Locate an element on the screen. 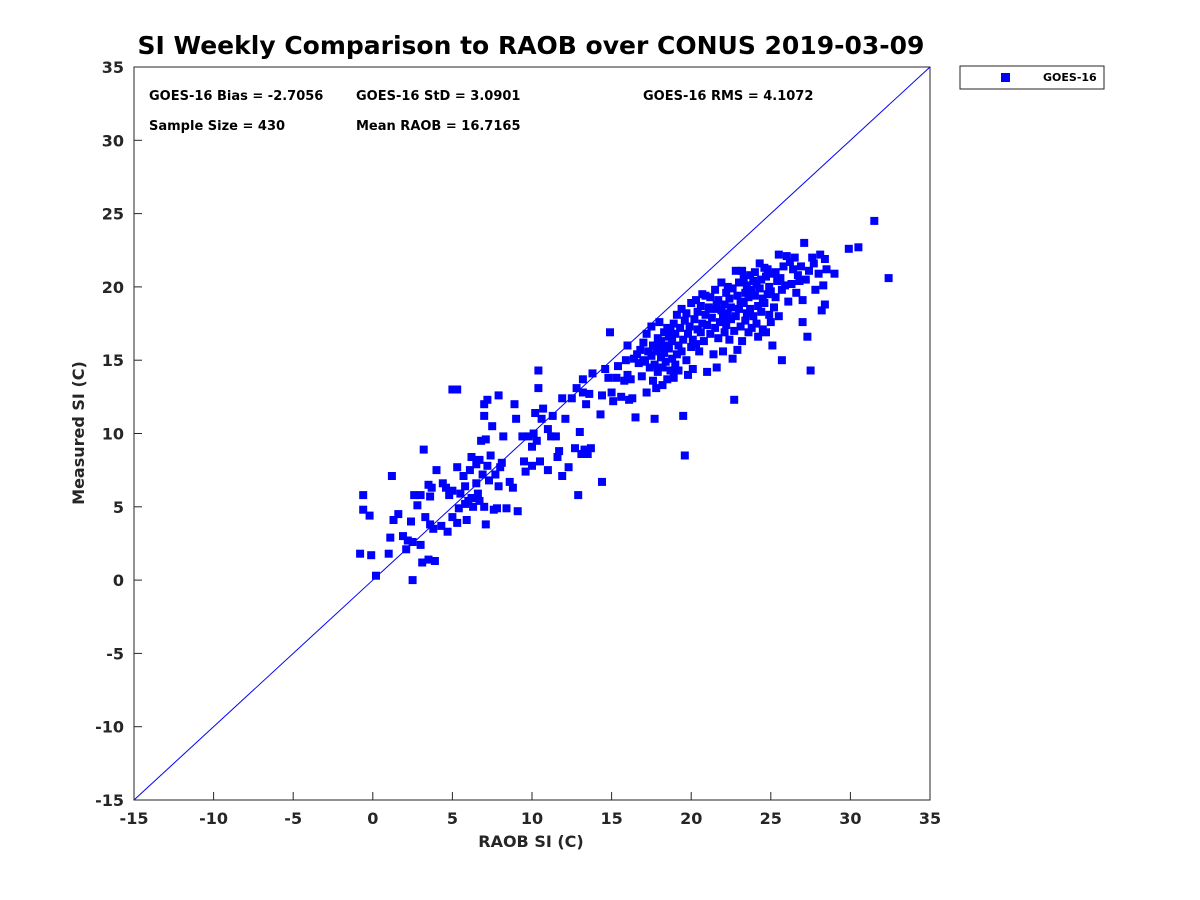  legend: GOES-16 is located at coordinates (1032, 77).